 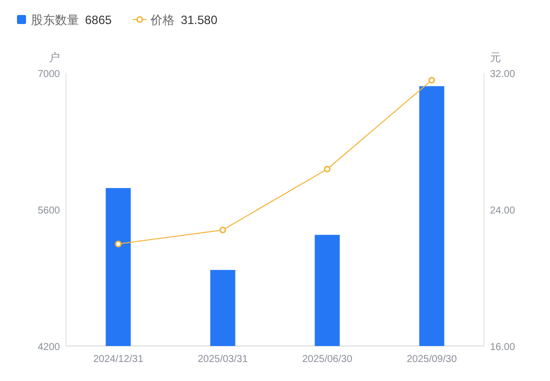 I want to click on legend-label: 股东数量, so click(x=55, y=20).